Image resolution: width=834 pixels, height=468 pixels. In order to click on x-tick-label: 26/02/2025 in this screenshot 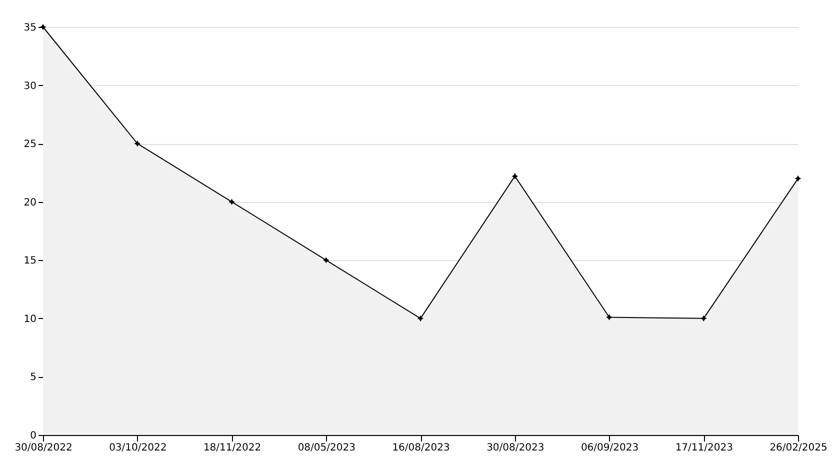, I will do `click(799, 448)`.